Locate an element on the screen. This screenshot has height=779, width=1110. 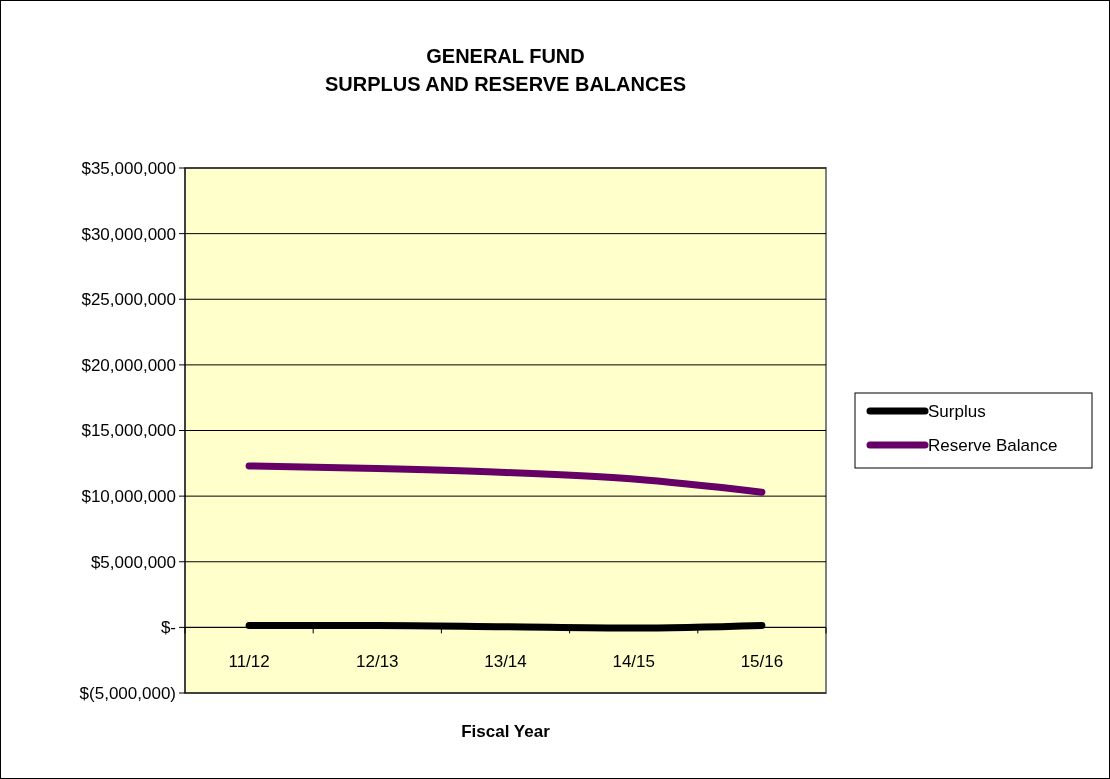
y-tick-label: $35,000,000 is located at coordinates (128, 168).